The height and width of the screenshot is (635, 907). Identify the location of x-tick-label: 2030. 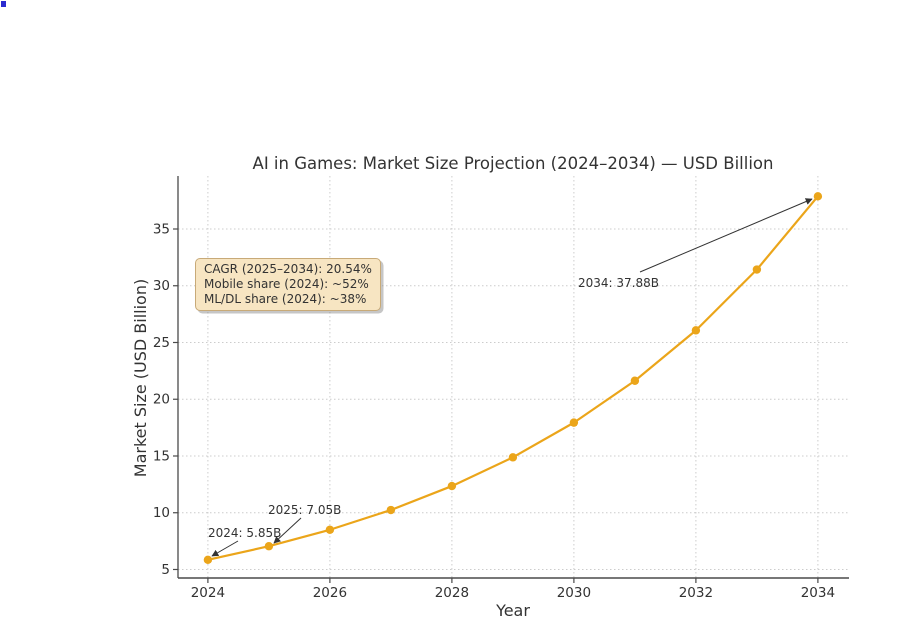
(574, 593).